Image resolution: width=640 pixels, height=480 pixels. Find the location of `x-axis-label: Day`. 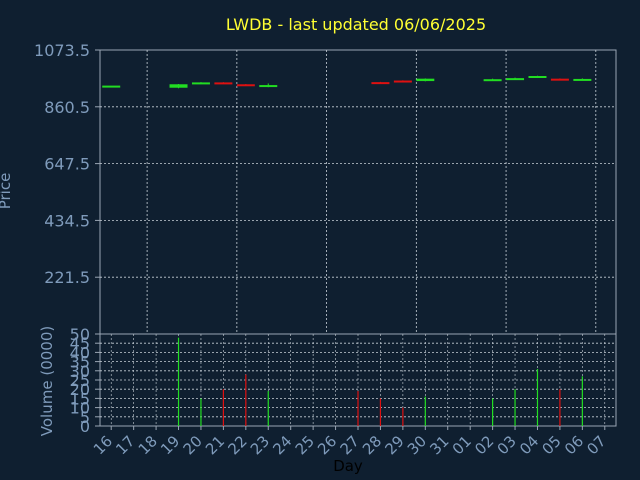

x-axis-label: Day is located at coordinates (348, 466).